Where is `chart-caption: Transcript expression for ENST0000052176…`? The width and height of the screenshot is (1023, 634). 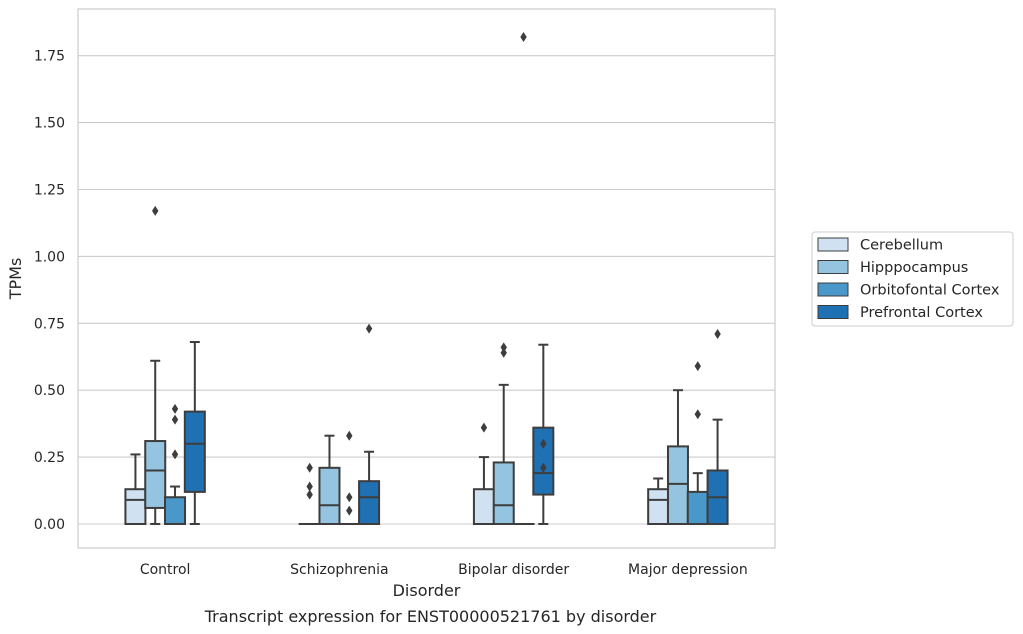 chart-caption: Transcript expression for ENST0000052176… is located at coordinates (430, 616).